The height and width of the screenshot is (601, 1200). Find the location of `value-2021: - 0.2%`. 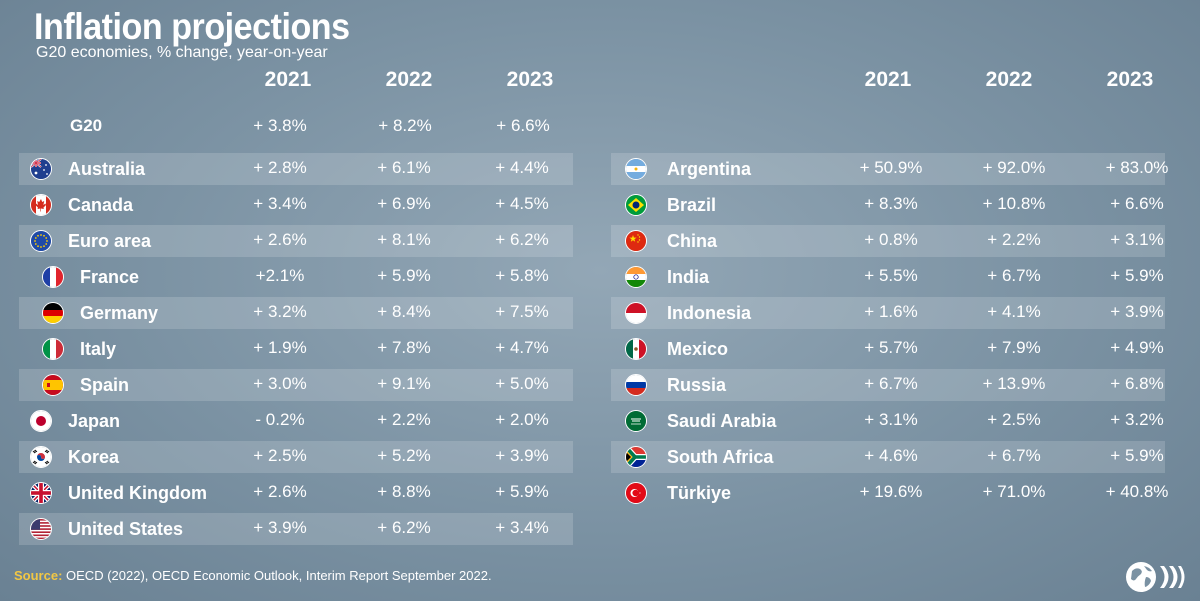

value-2021: - 0.2% is located at coordinates (280, 419).